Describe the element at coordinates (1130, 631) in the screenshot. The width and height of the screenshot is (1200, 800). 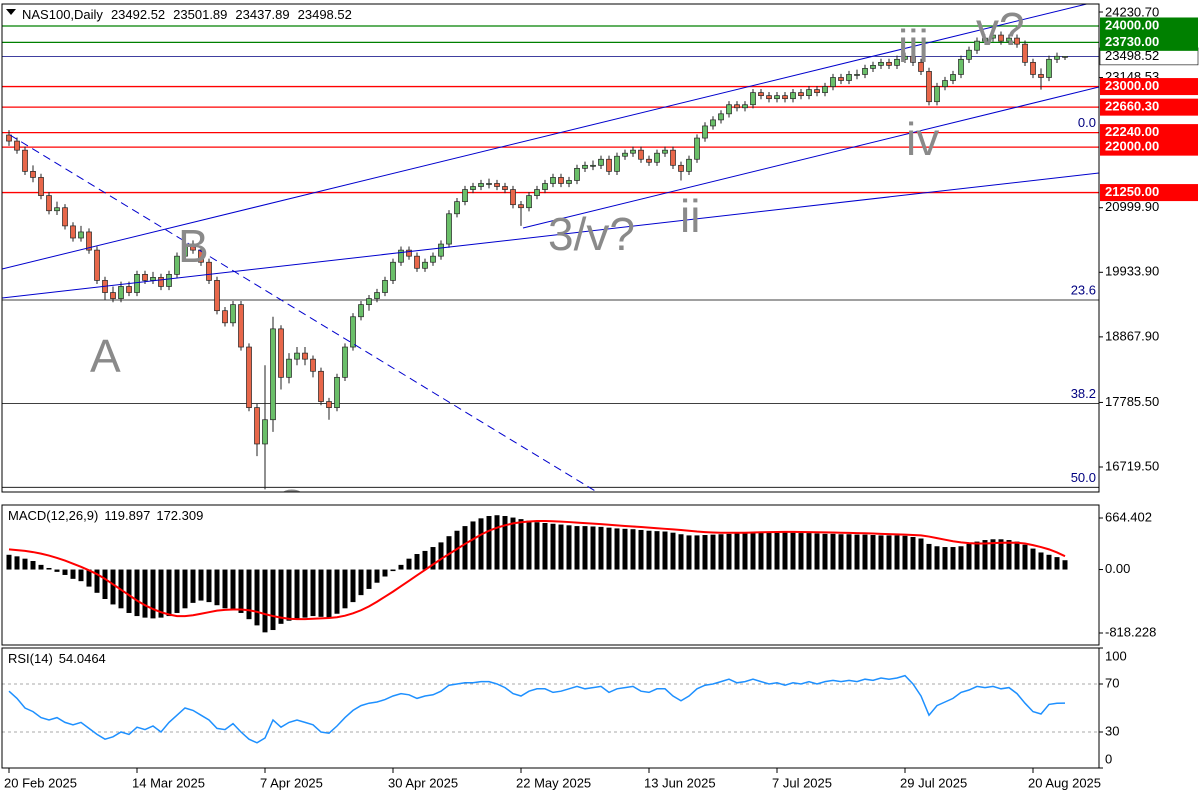
I see `y-tick-label: -818.228` at that location.